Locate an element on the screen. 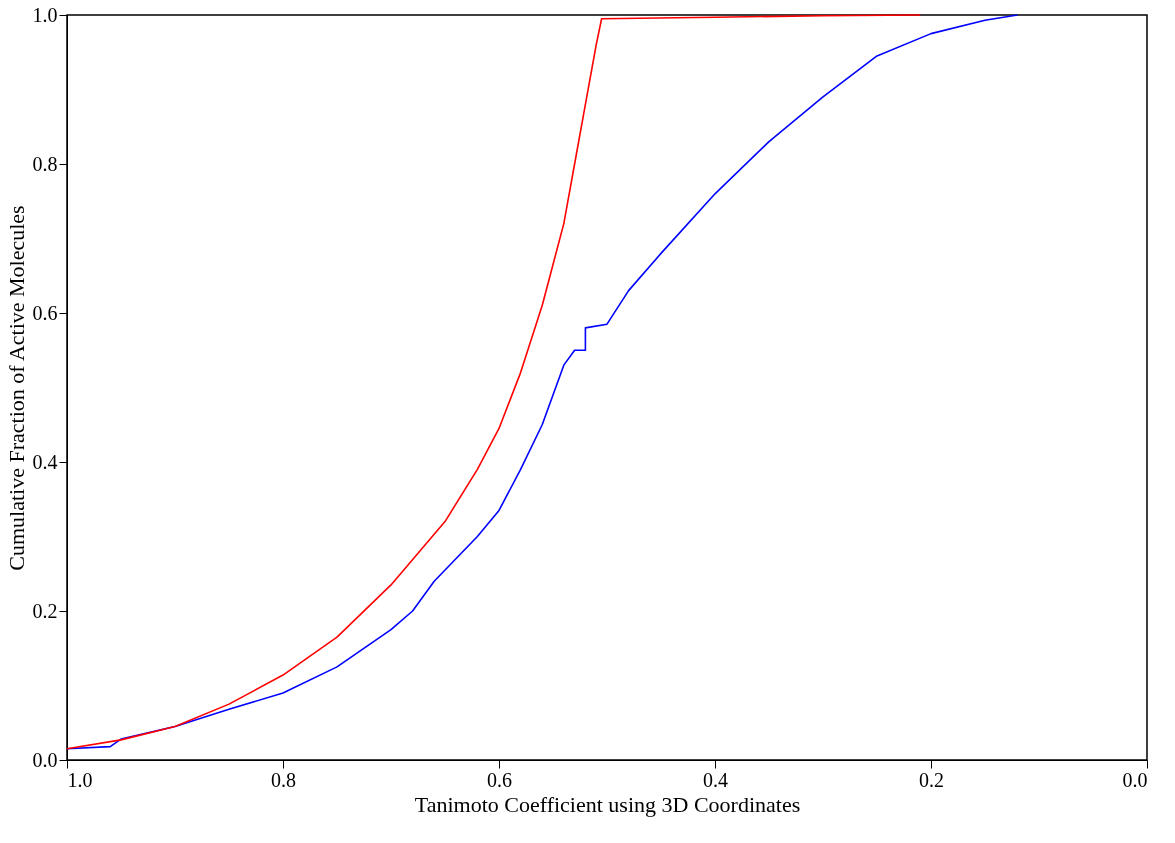  x-tick-label: 0.0 is located at coordinates (1135, 779).